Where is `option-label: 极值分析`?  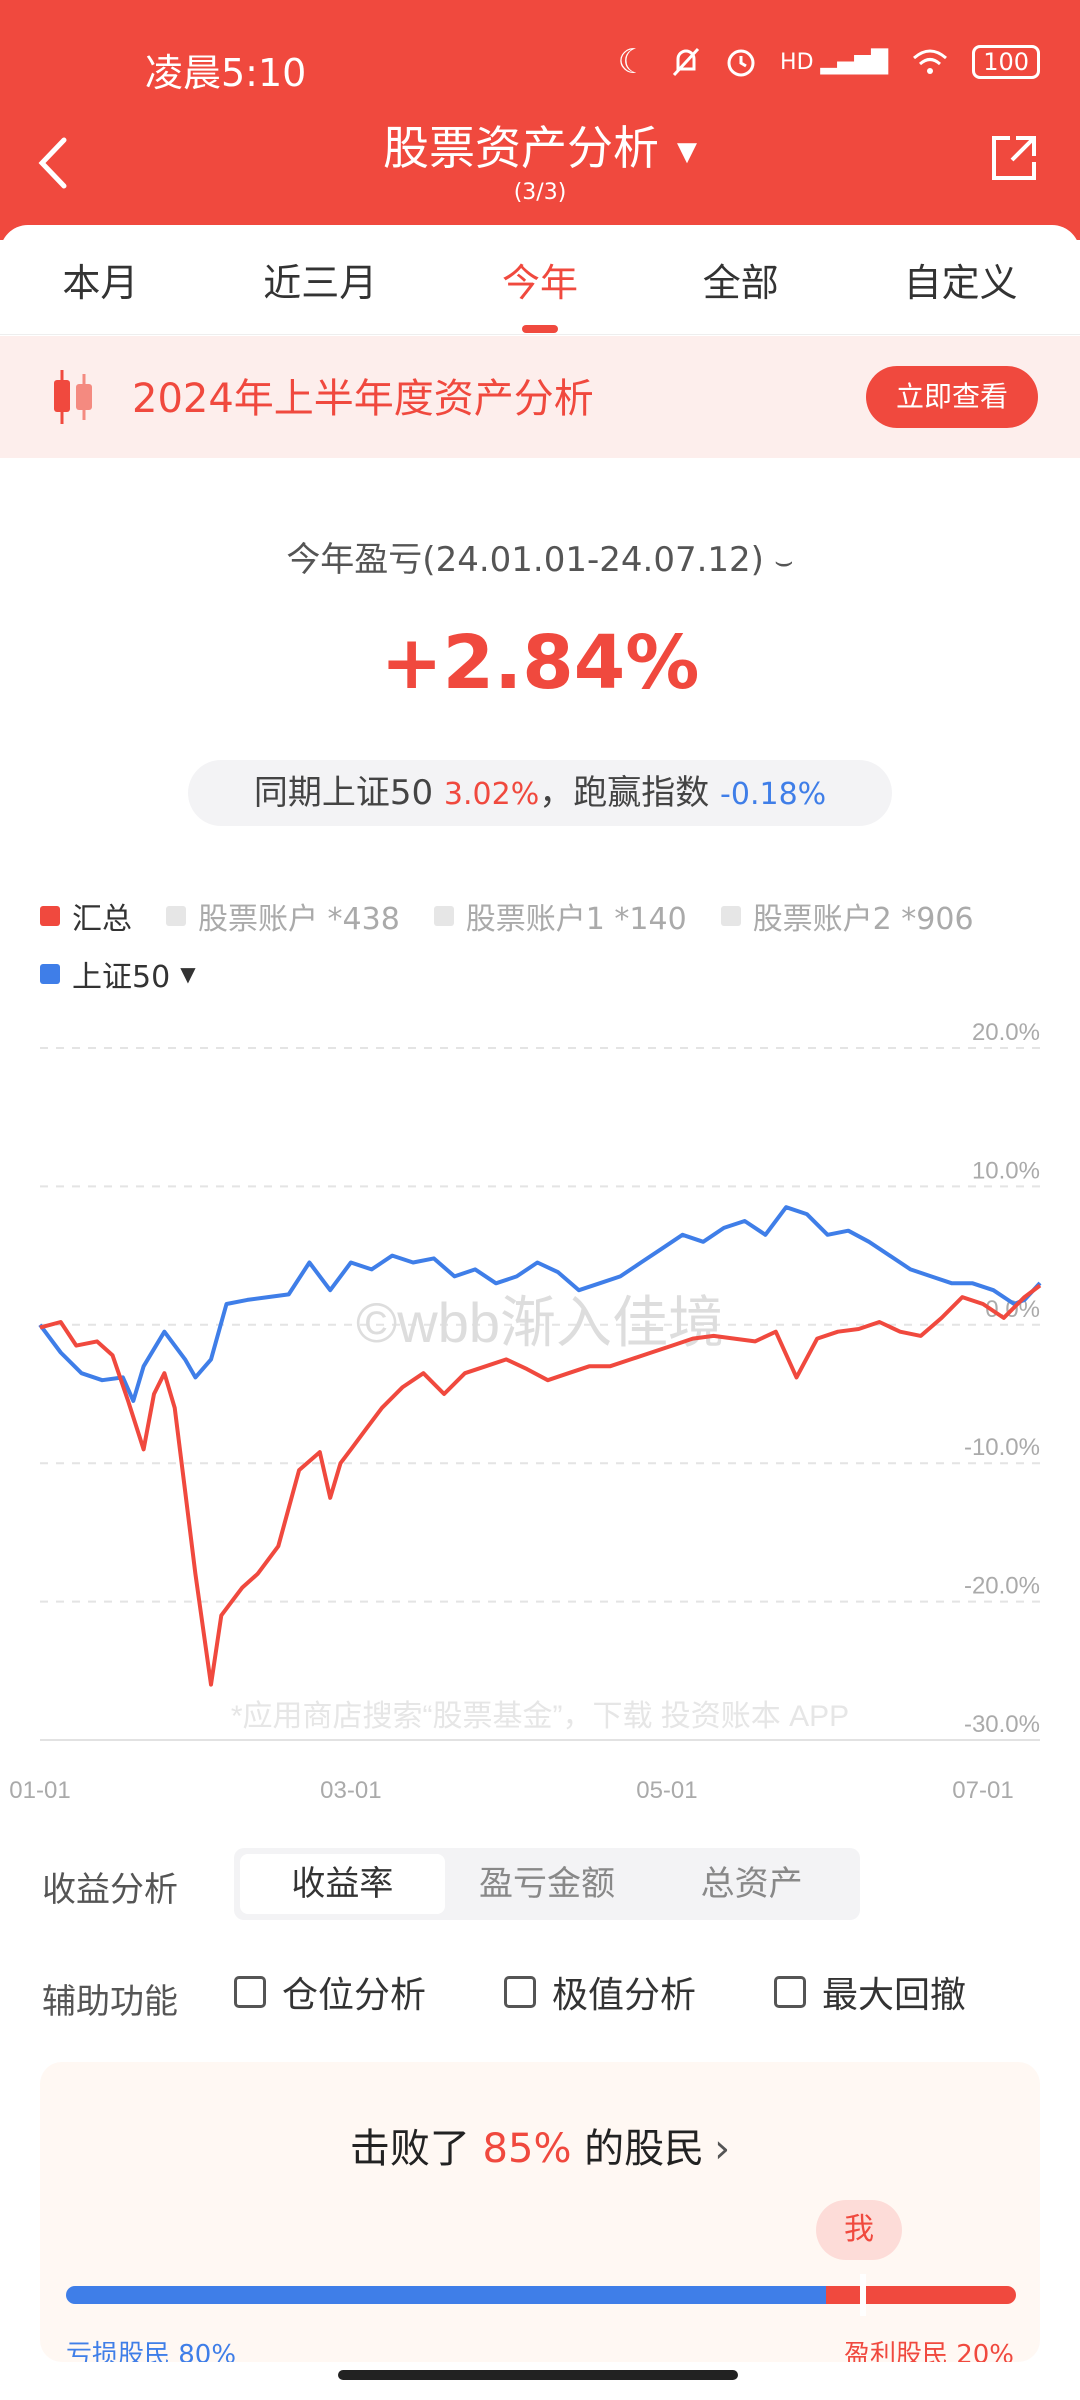
option-label: 极值分析 is located at coordinates (624, 1995).